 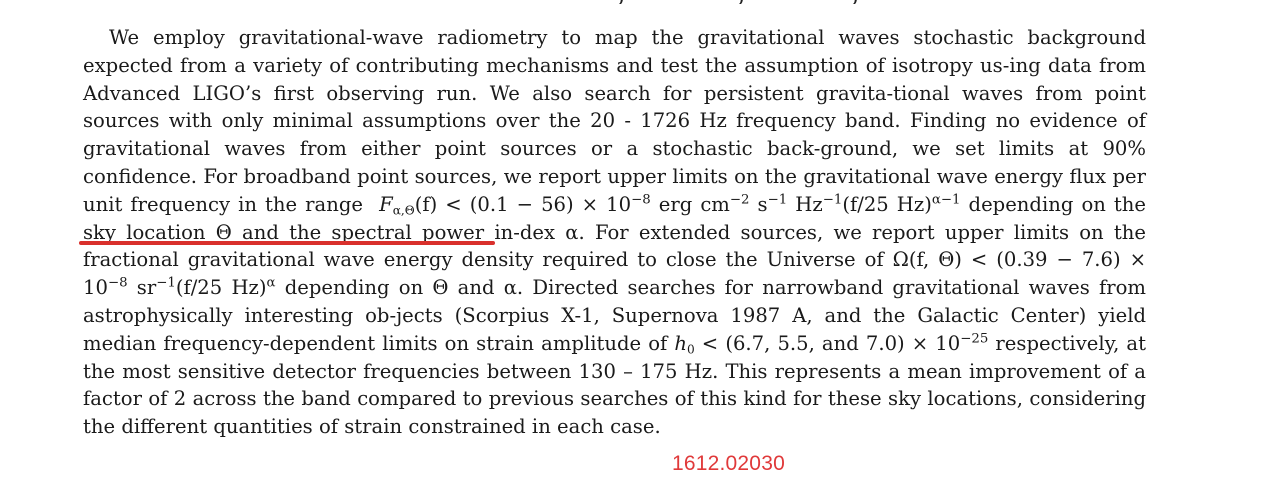 What do you see at coordinates (142, 288) in the screenshot?
I see `math-units: sr` at bounding box center [142, 288].